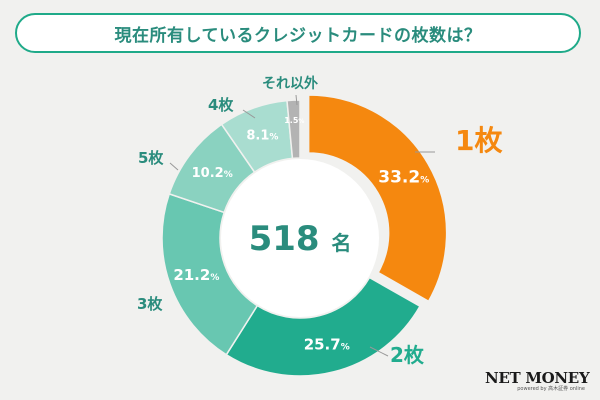 Image resolution: width=600 pixels, height=400 pixels. Describe the element at coordinates (537, 378) in the screenshot. I see `logo-text: NET MONEY` at that location.